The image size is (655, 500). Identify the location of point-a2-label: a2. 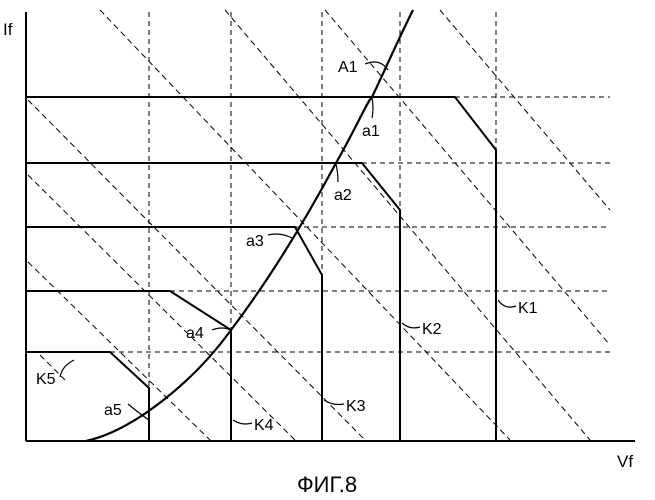
(343, 195).